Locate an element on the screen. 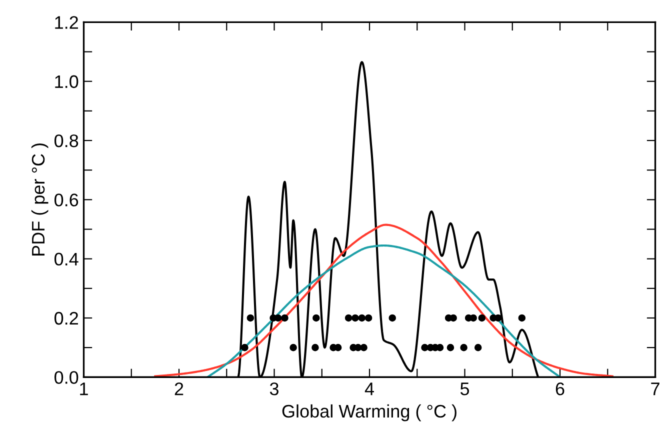  y-axis-title: PDF ( per °C ) is located at coordinates (39, 200).